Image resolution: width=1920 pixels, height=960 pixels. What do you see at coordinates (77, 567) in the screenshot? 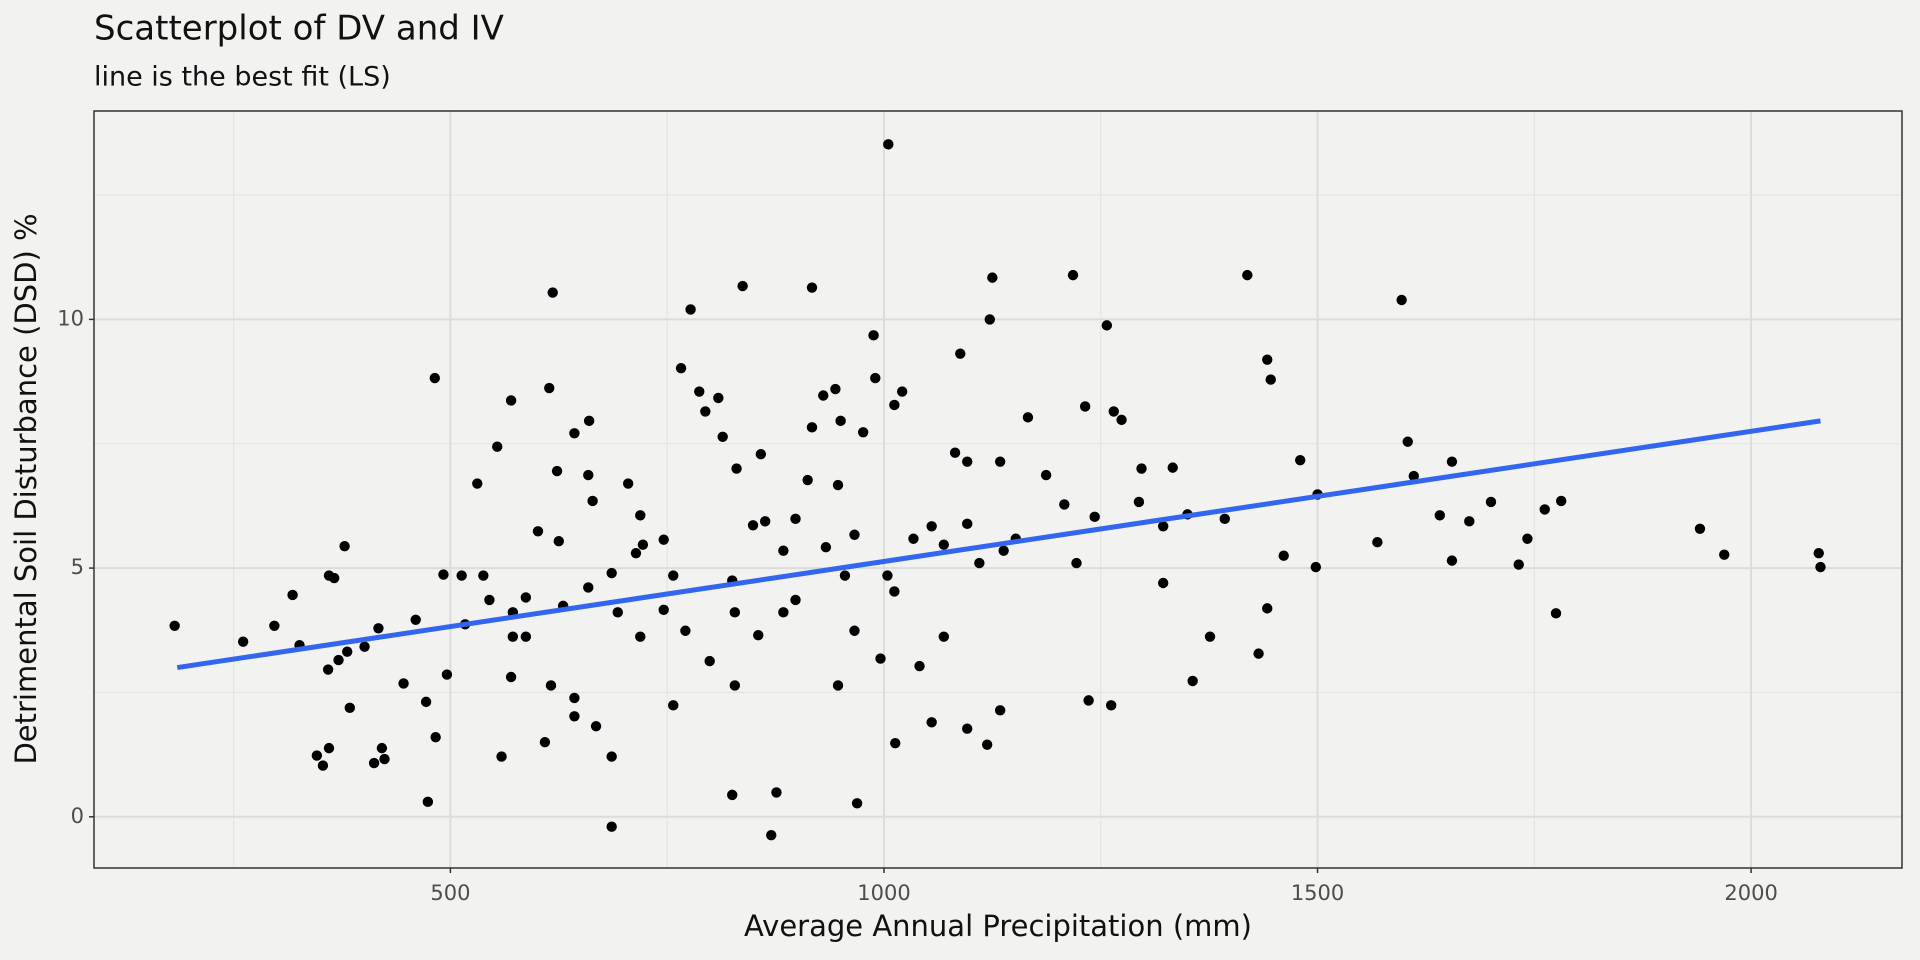
I see `y-tick-label: 5` at bounding box center [77, 567].